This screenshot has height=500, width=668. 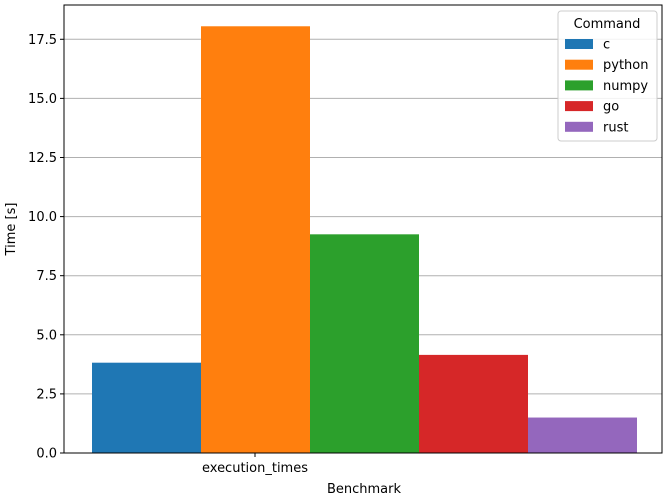 I want to click on y-axis-label: Time [s], so click(x=11, y=230).